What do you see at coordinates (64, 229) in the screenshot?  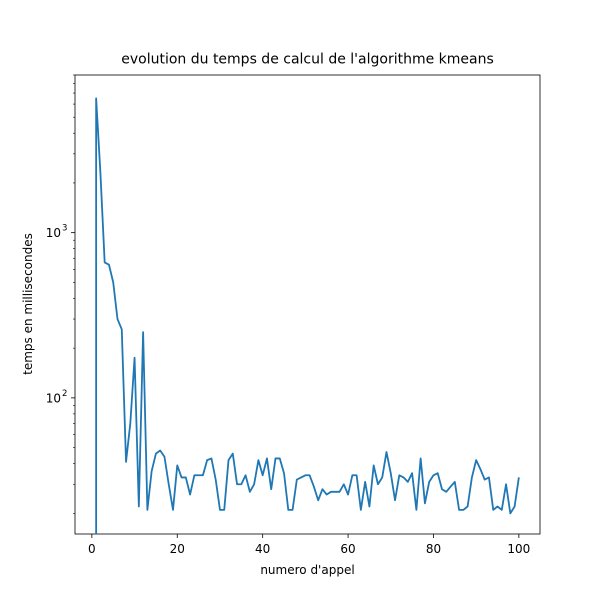 I see `y-tick-label-exponent: 3` at bounding box center [64, 229].